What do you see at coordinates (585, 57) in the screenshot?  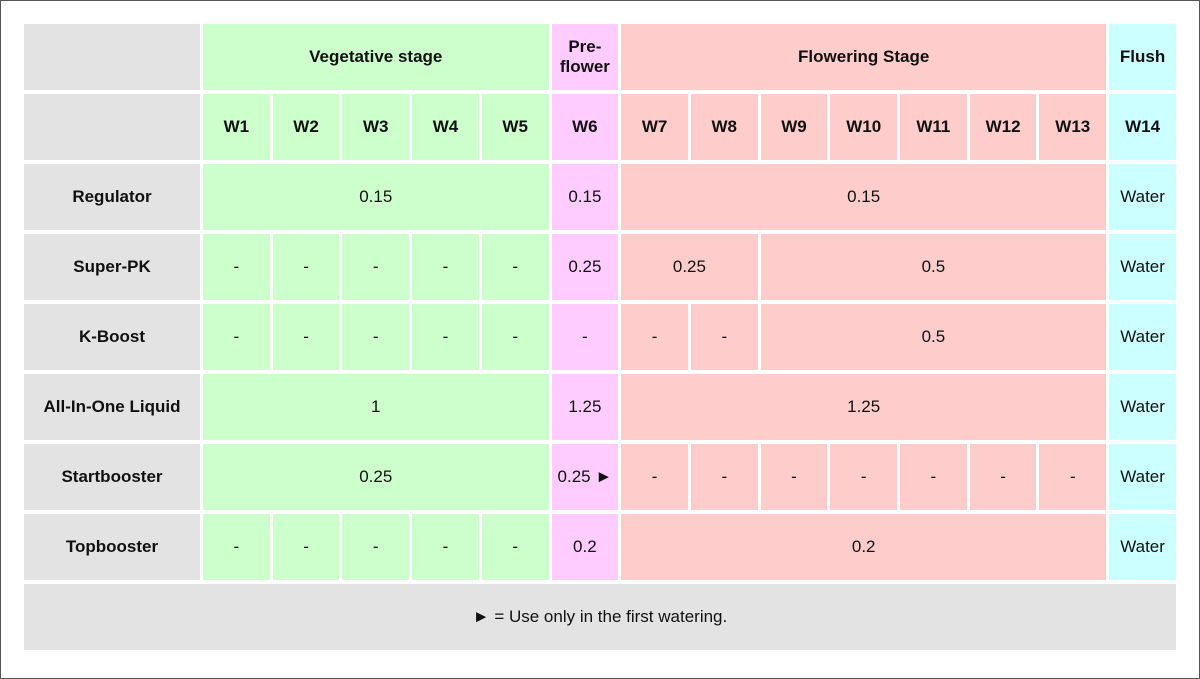 I see `stage-header: Pre-flower` at bounding box center [585, 57].